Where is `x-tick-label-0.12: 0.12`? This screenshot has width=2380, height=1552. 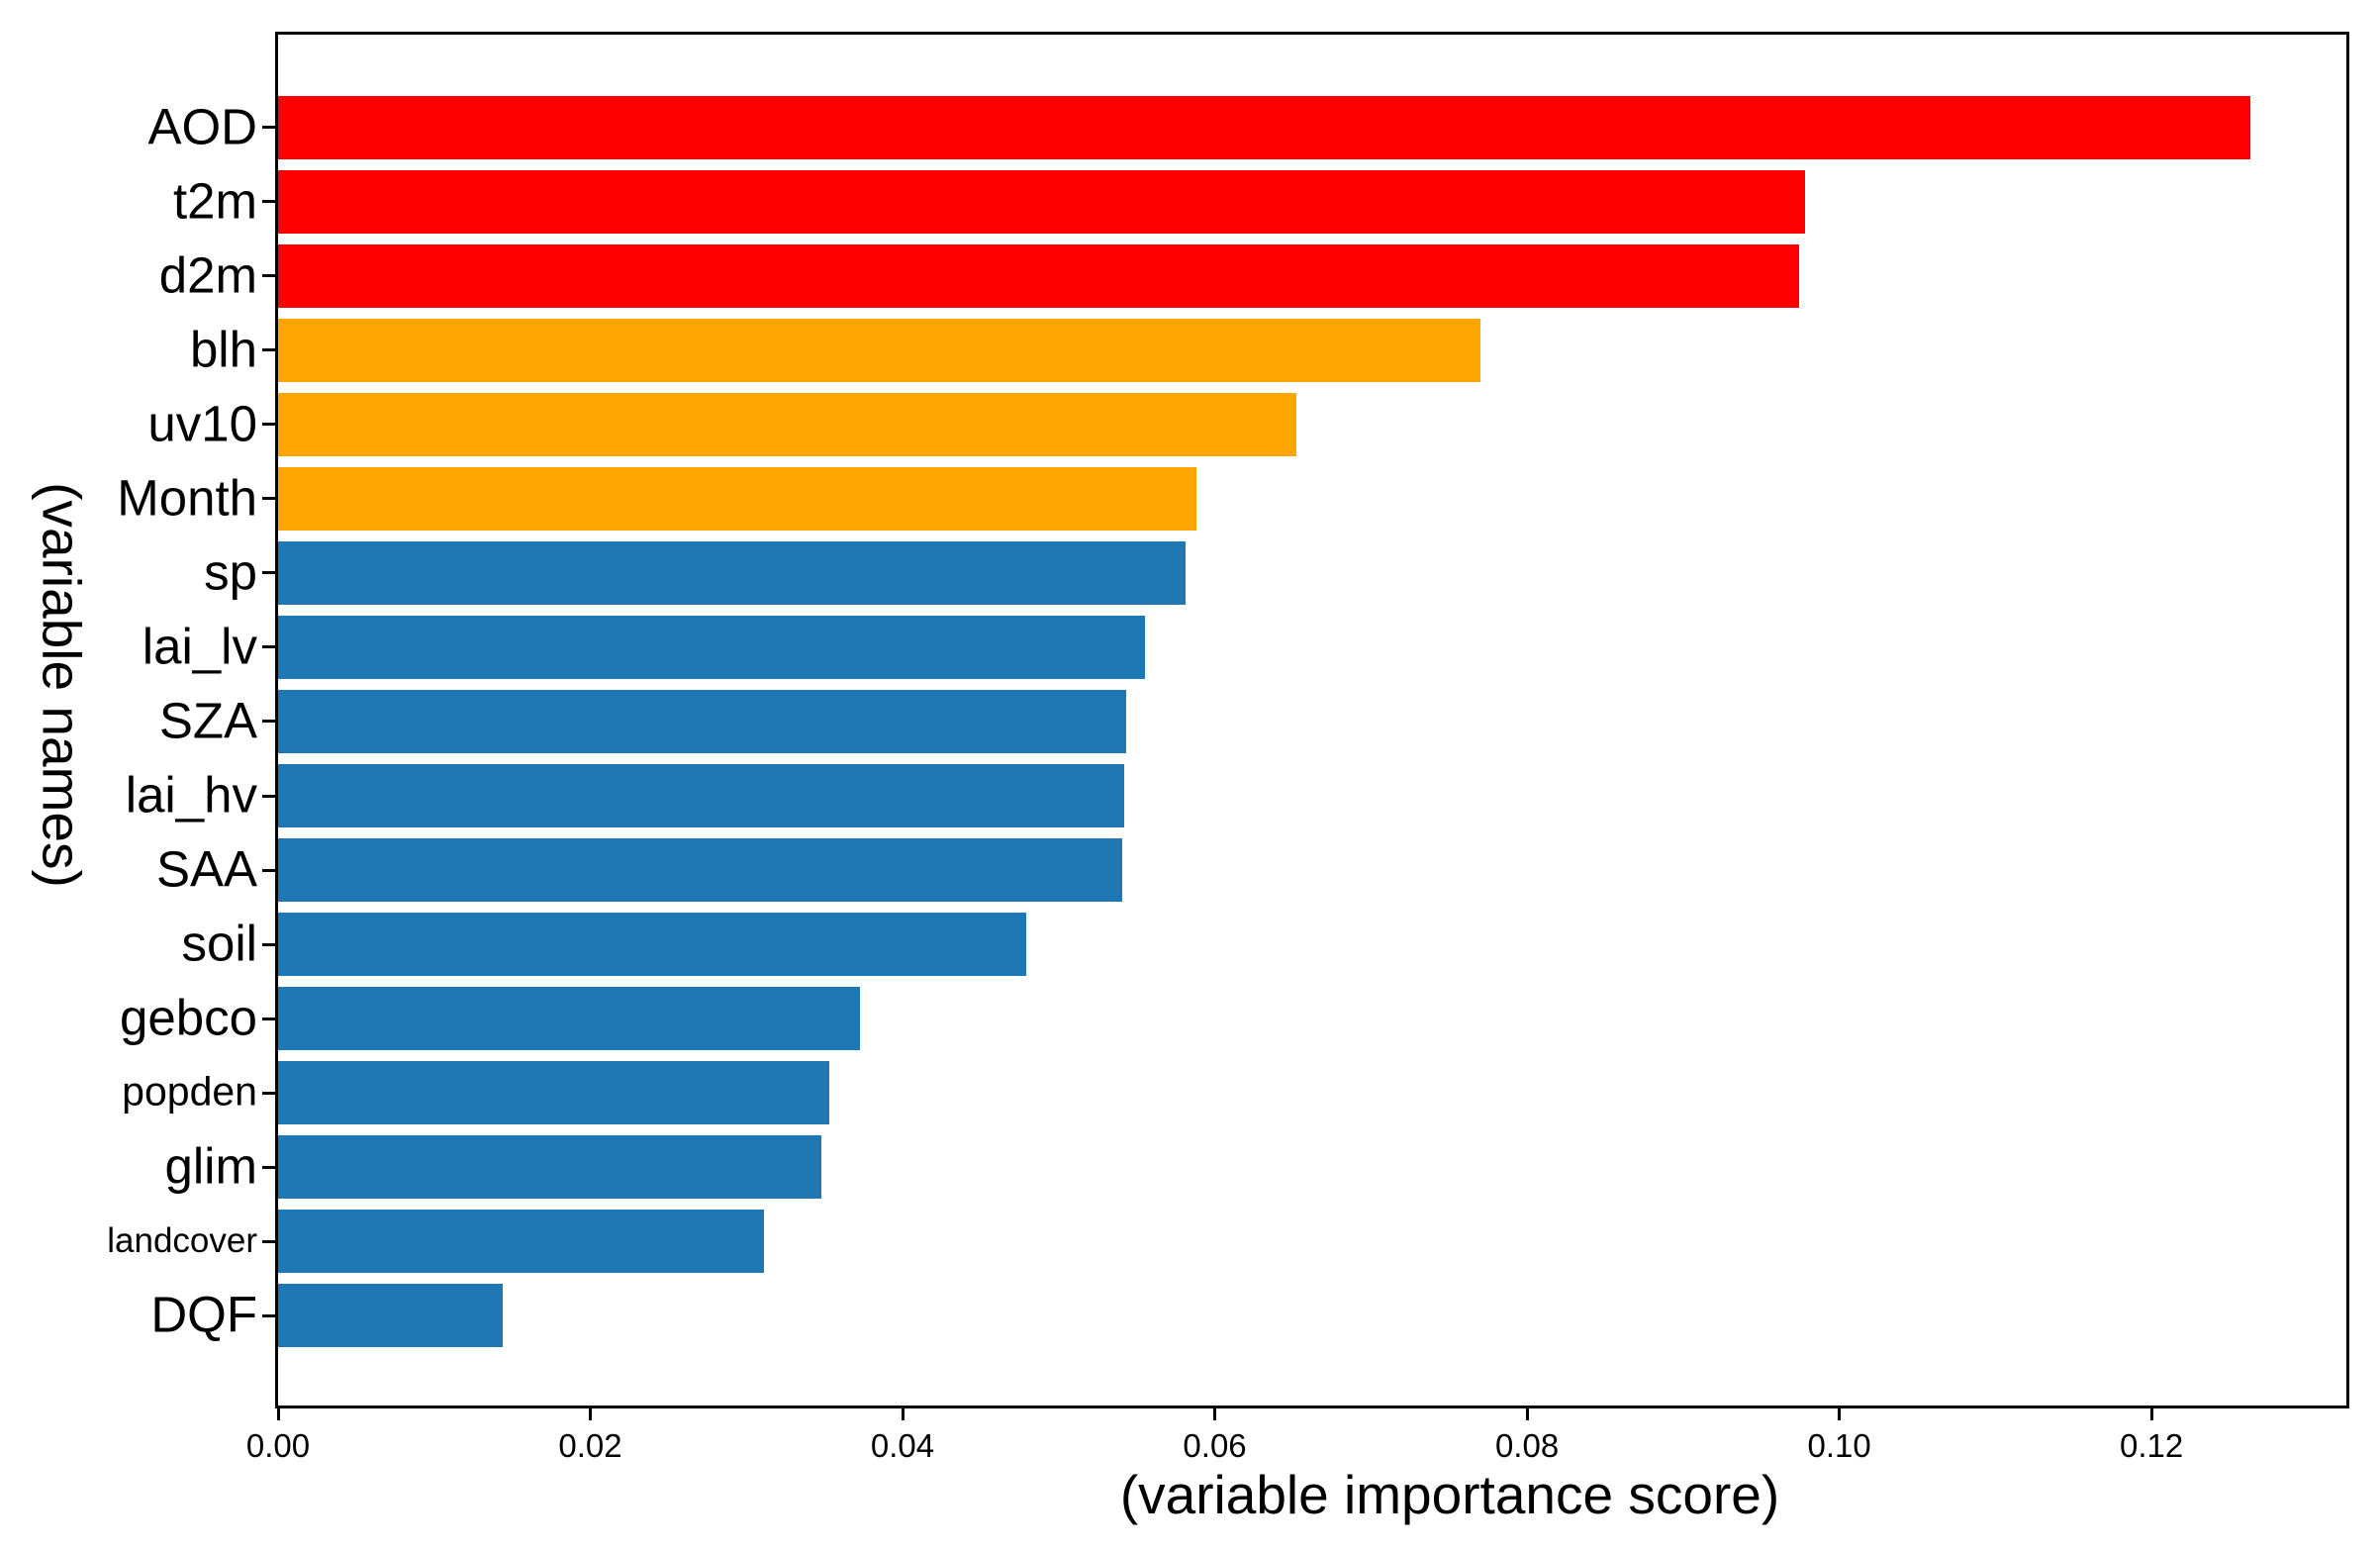
x-tick-label-0.12: 0.12 is located at coordinates (2151, 1445).